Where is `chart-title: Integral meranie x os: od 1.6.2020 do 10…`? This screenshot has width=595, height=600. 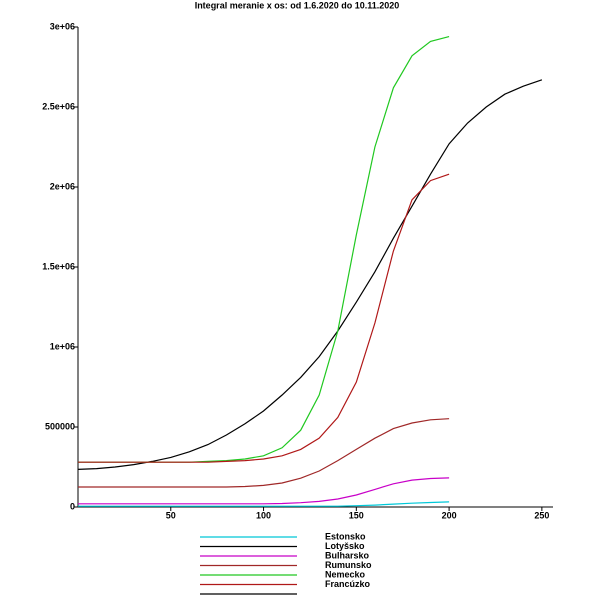 chart-title: Integral meranie x os: od 1.6.2020 do 10… is located at coordinates (297, 5).